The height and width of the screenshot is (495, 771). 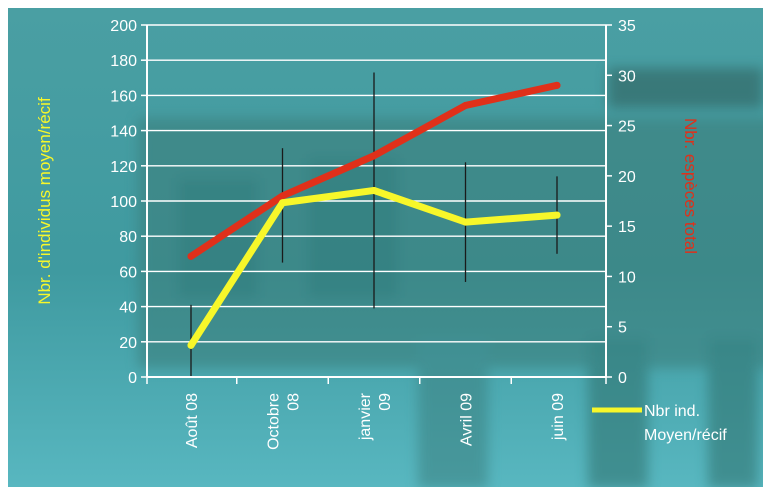 What do you see at coordinates (621, 202) in the screenshot?
I see `right-axis-ticks: 0 5 10 15 20 25 30 35` at bounding box center [621, 202].